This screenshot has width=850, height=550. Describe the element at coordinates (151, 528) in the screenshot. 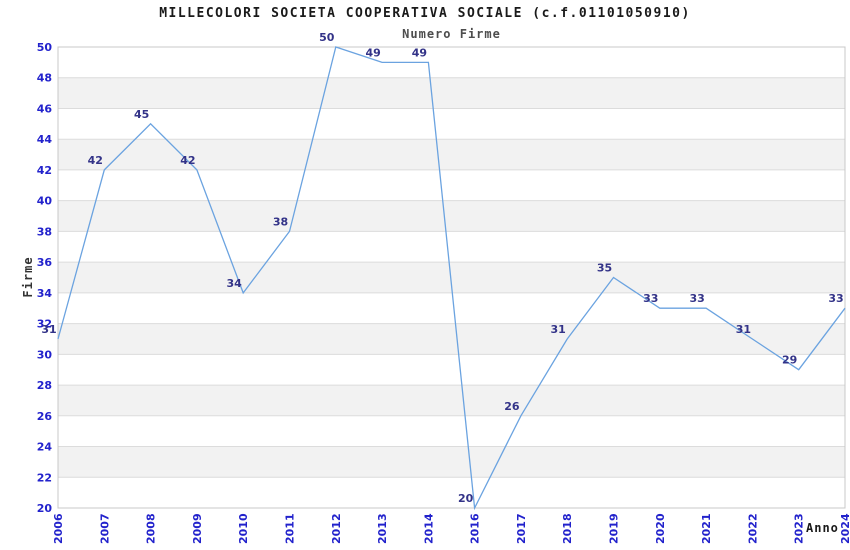

I see `x-tick-label: 2008` at that location.